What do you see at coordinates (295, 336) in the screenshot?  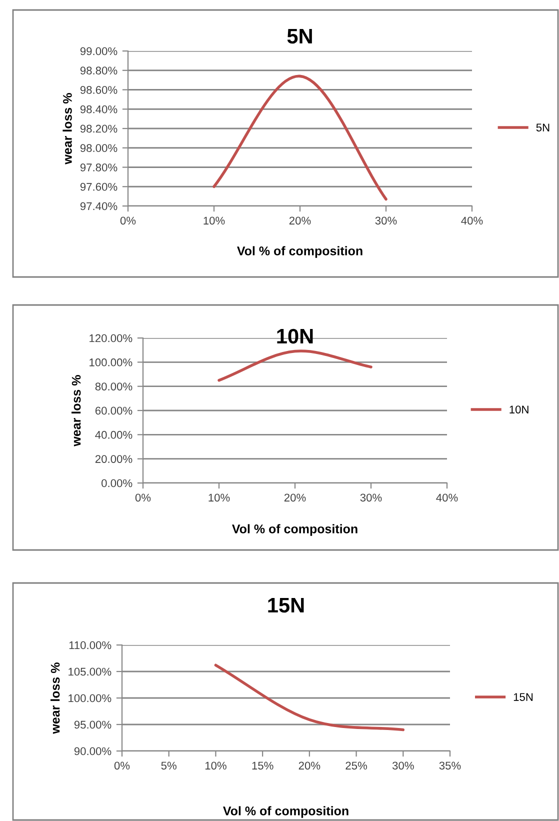 I see `chart-title: 10N` at bounding box center [295, 336].